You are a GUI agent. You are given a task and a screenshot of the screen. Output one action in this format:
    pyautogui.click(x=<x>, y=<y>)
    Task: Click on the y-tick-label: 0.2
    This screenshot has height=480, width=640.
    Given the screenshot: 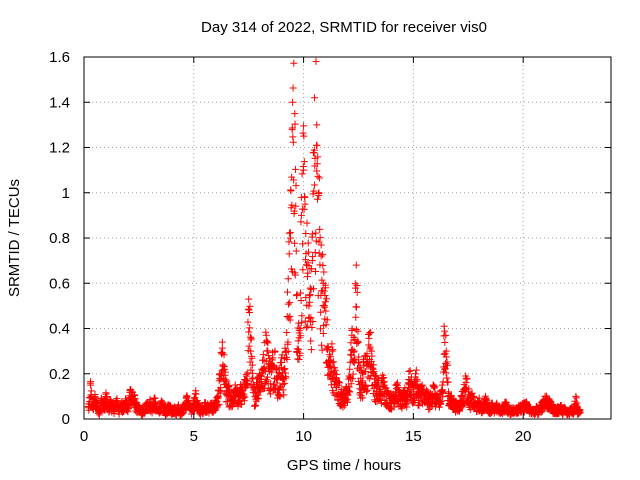 What is the action you would take?
    pyautogui.click(x=59, y=374)
    